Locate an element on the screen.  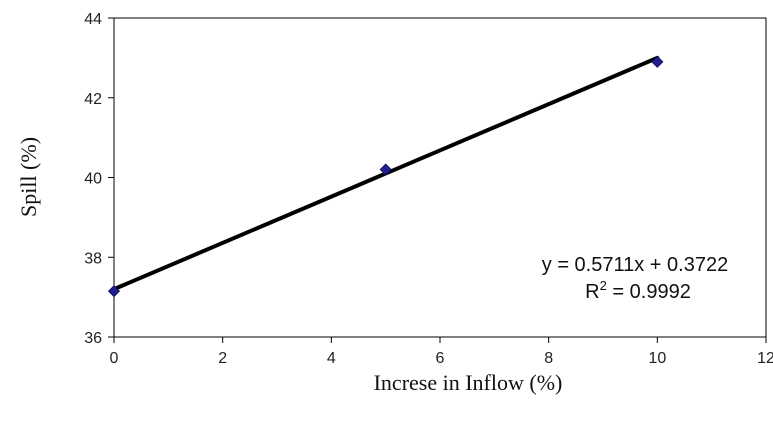
r-squared-label: R2 = 0.9992 is located at coordinates (638, 290).